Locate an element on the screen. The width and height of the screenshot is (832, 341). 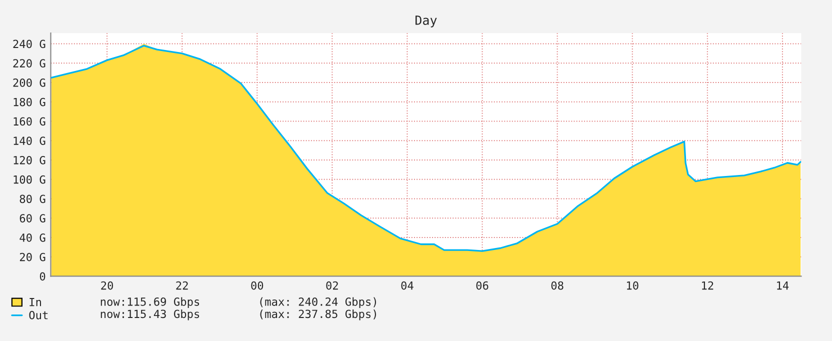
y-tick-label: 100 G is located at coordinates (30, 179).